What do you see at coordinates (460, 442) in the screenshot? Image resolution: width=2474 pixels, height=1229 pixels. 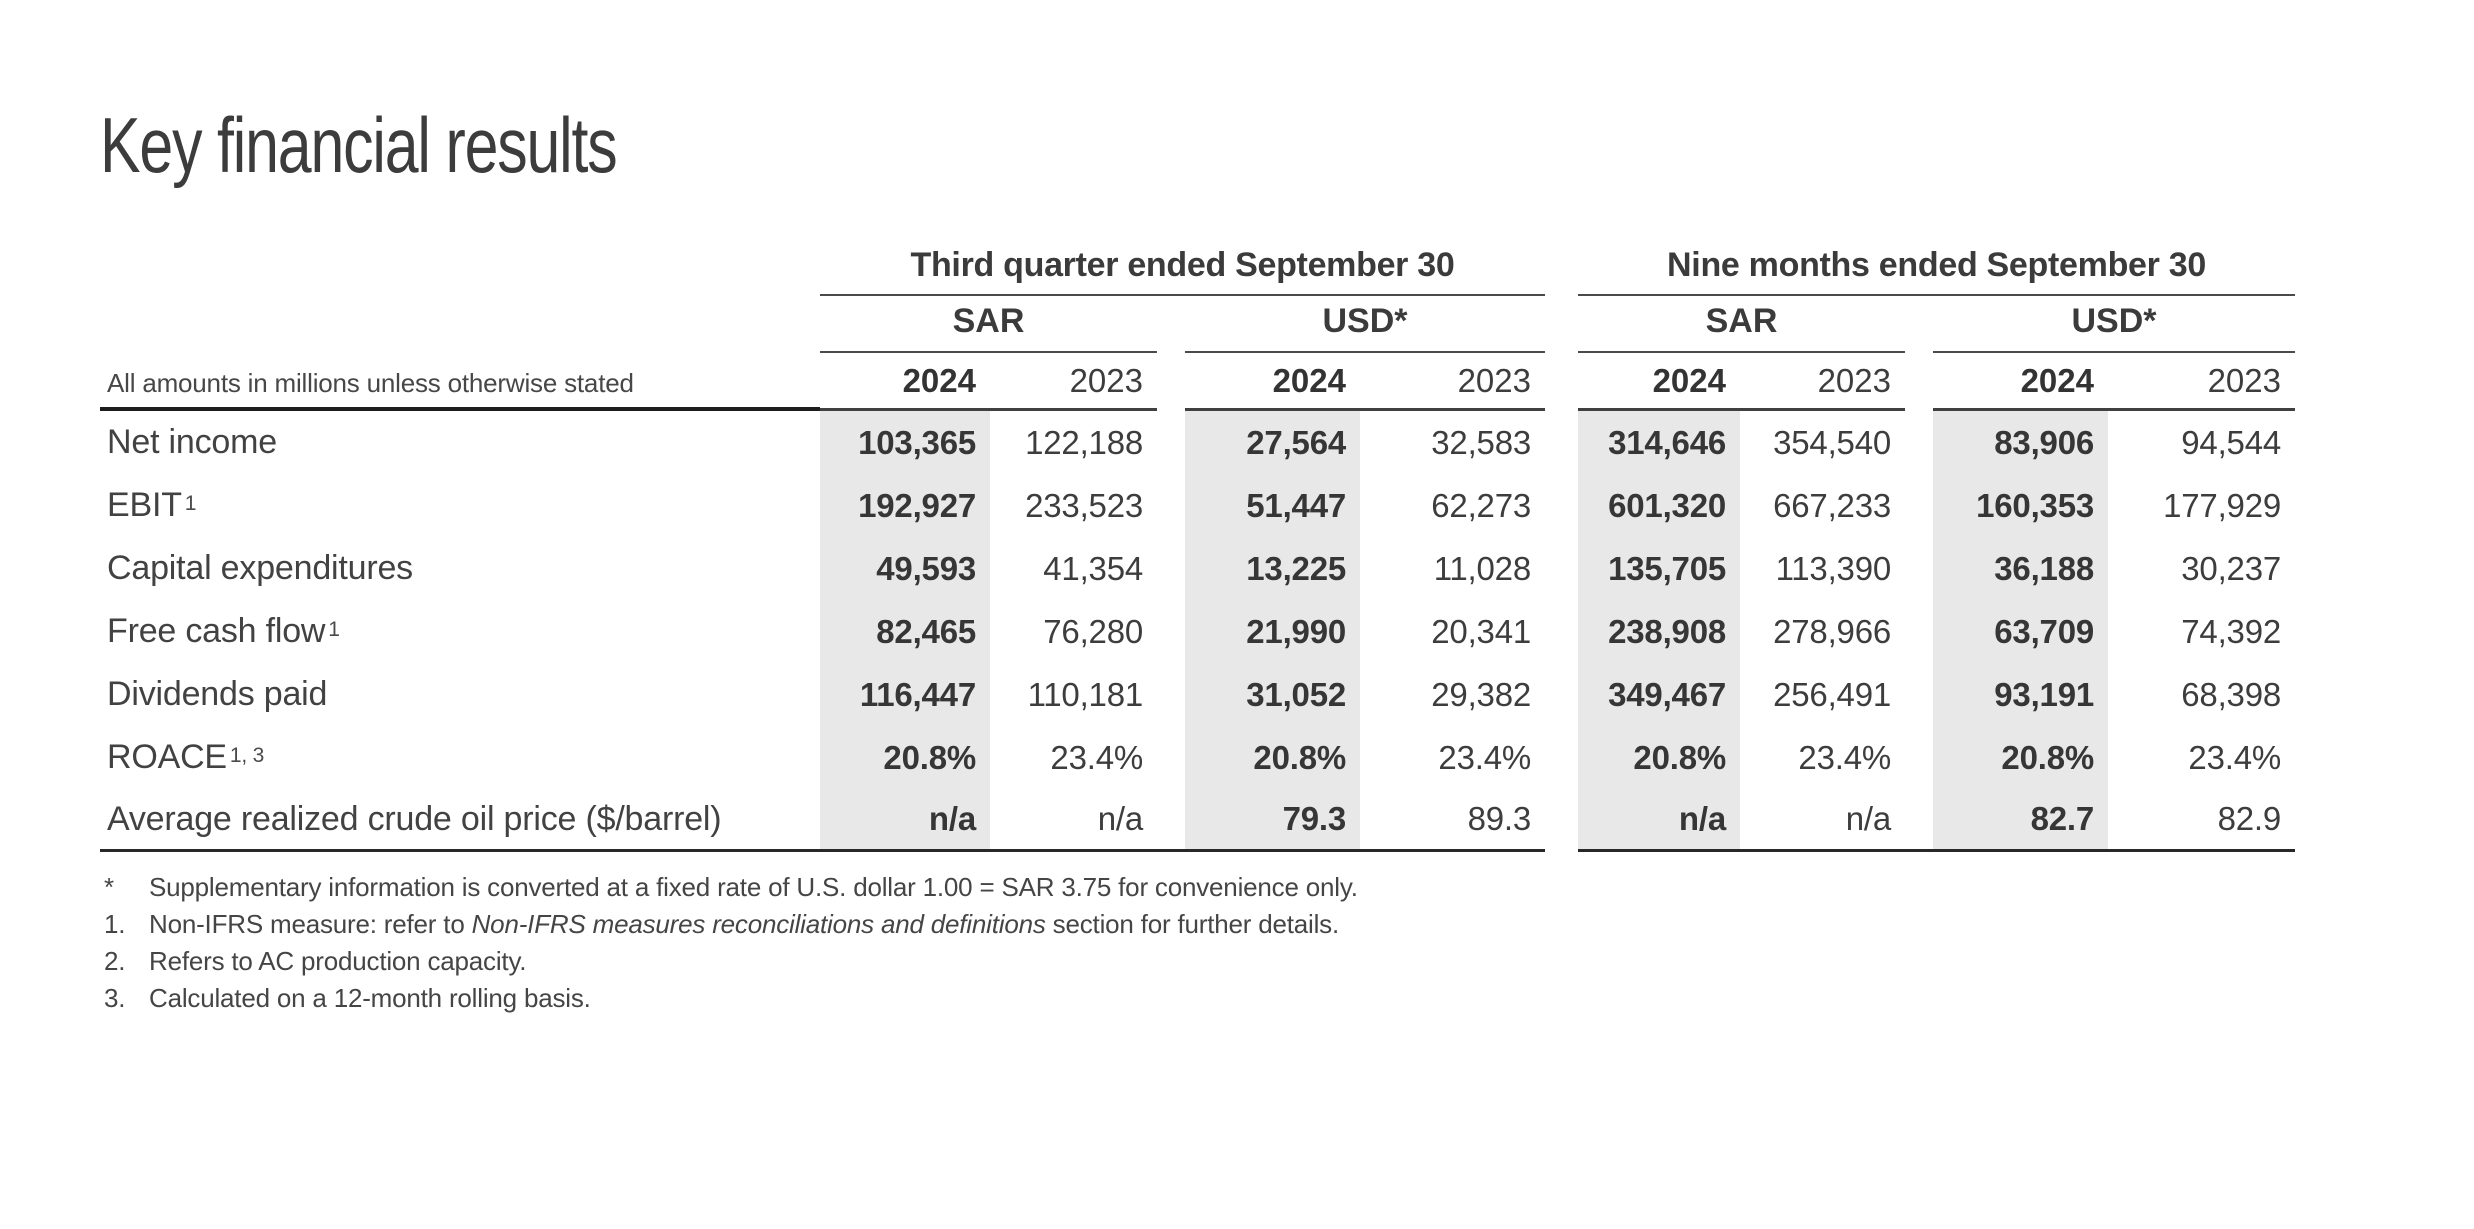 I see `row-label: Net income` at bounding box center [460, 442].